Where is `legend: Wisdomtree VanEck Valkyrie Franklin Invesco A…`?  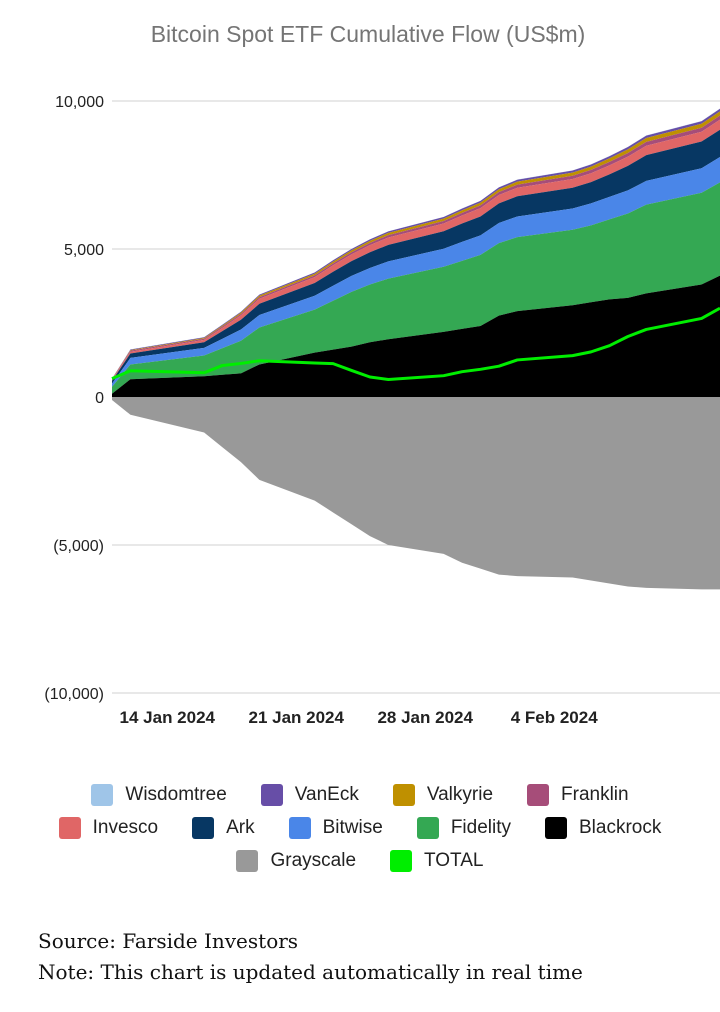 legend: Wisdomtree VanEck Valkyrie Franklin Invesco A… is located at coordinates (360, 827).